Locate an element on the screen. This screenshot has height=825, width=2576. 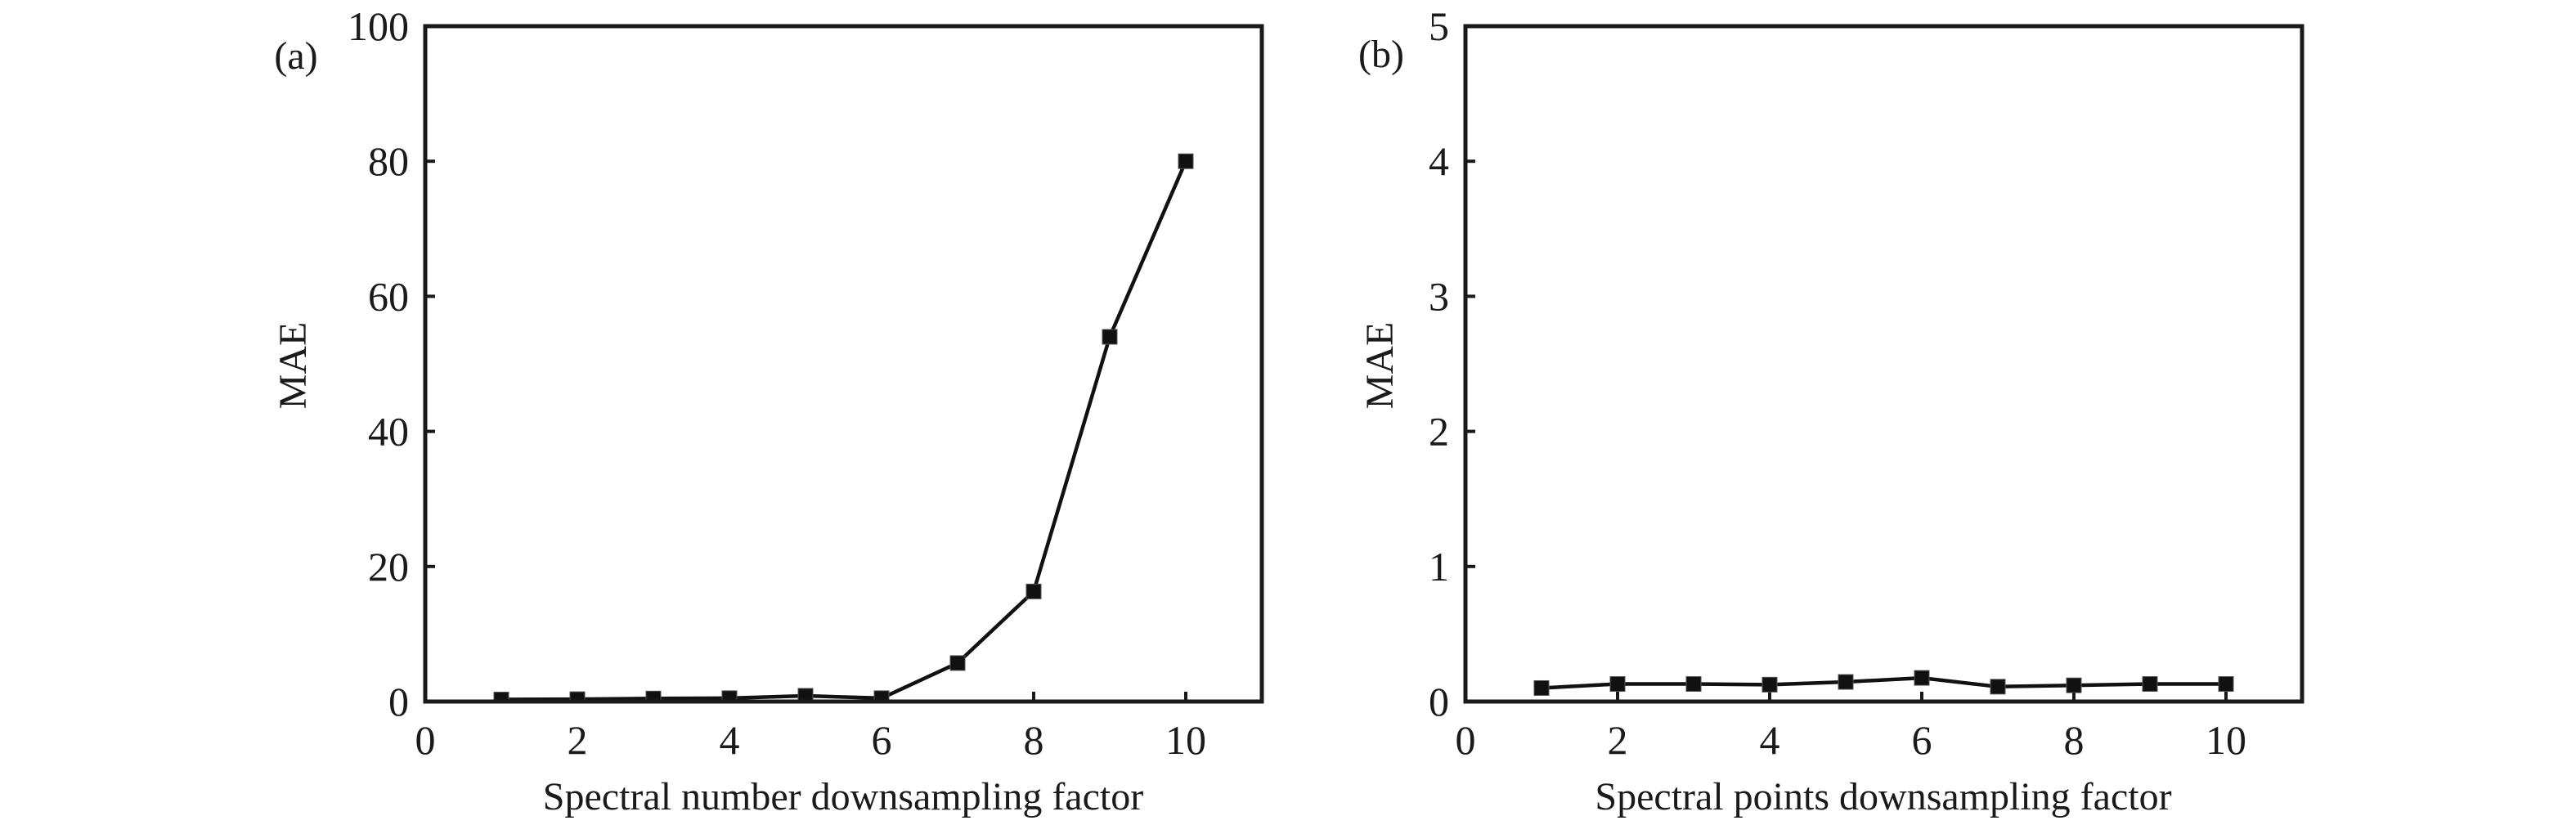
y-tick-label: 4 is located at coordinates (1439, 161).